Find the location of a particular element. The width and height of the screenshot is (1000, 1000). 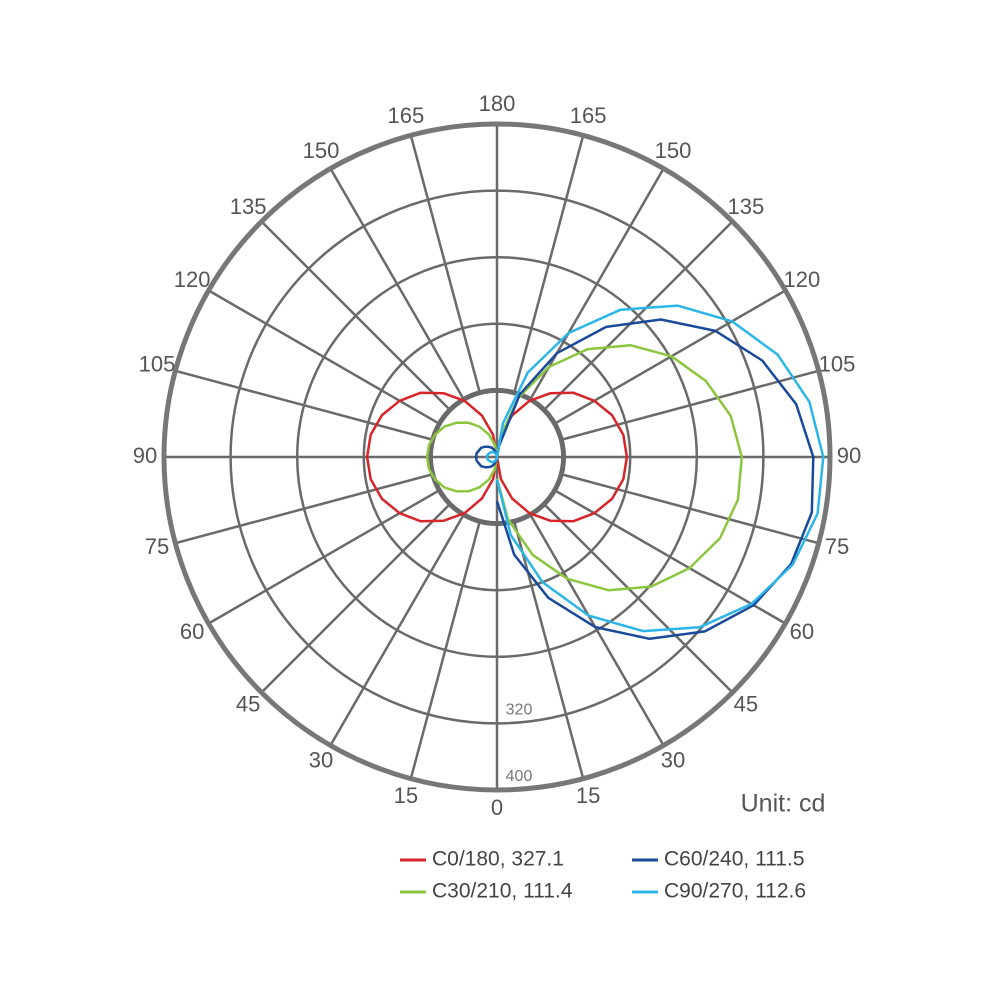

ring-label: 320 is located at coordinates (519, 710).